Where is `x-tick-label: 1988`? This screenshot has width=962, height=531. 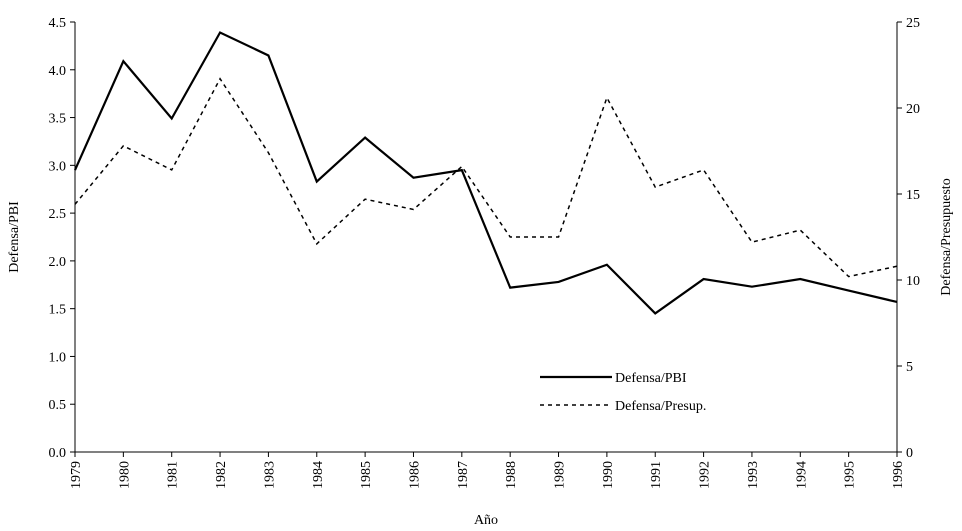
x-tick-label: 1988 is located at coordinates (511, 475).